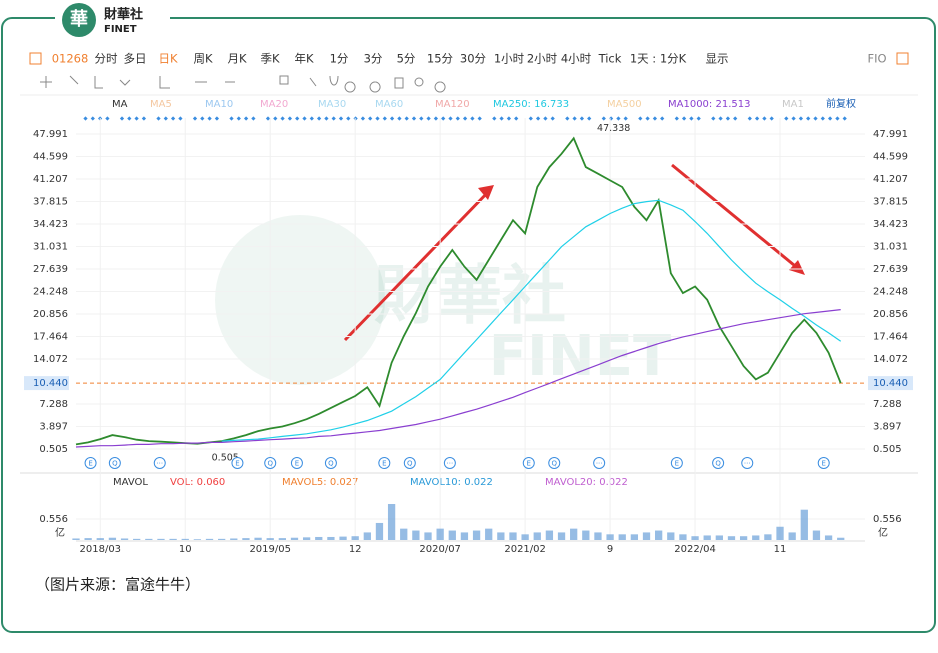 This screenshot has width=938, height=653. What do you see at coordinates (167, 59) in the screenshot?
I see `toolbar-item: 日K` at bounding box center [167, 59].